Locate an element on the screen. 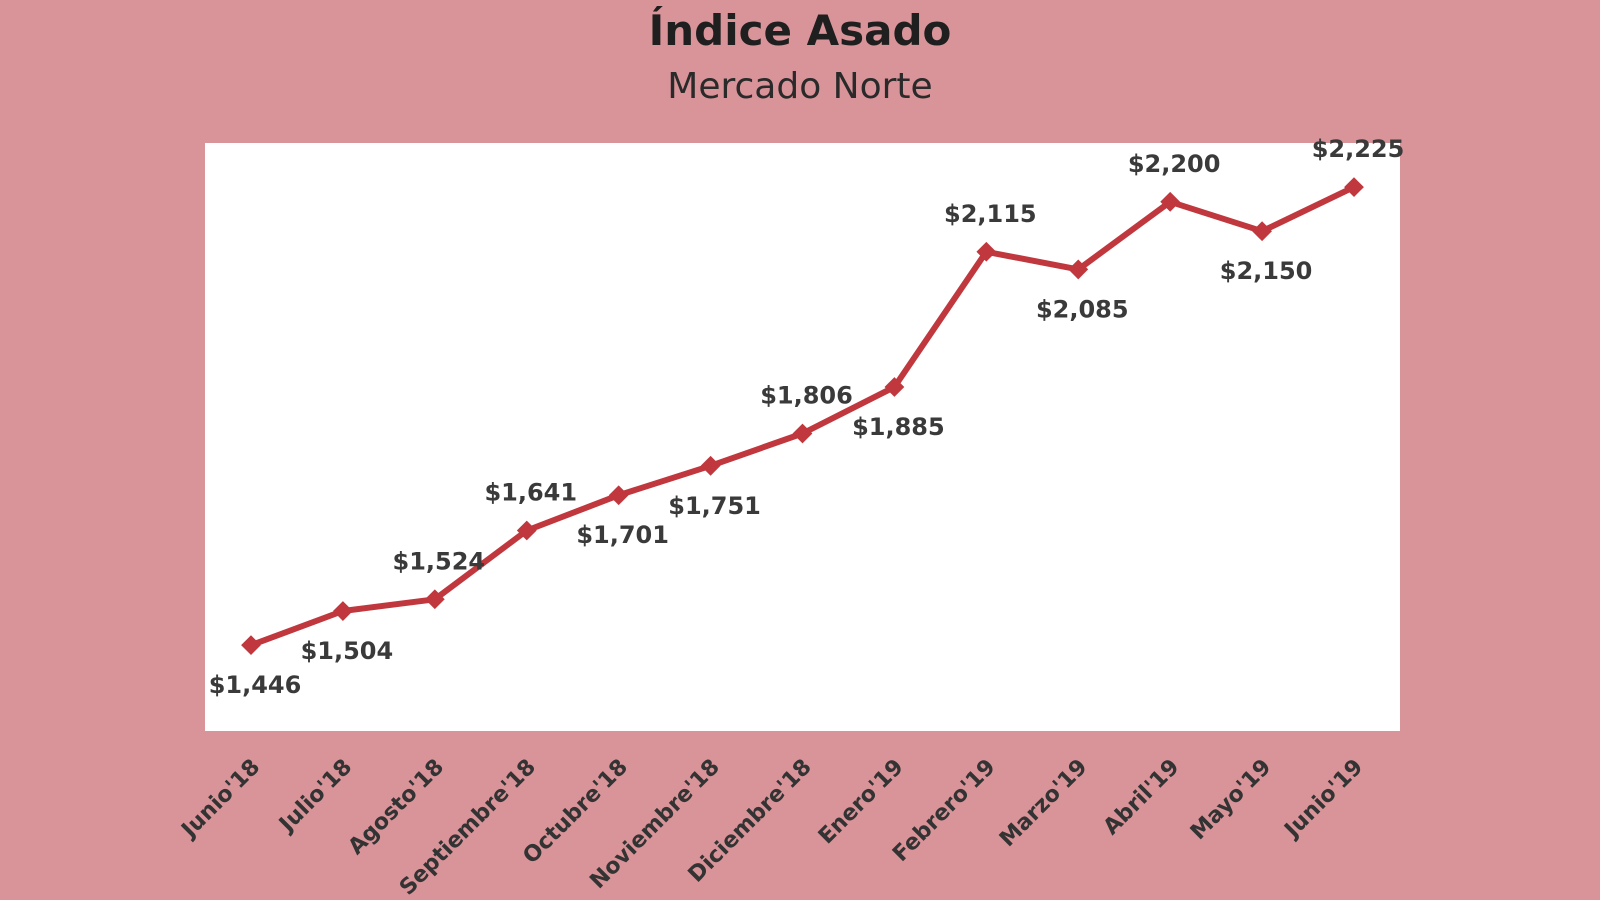  chart-subtitle: Mercado Norte is located at coordinates (800, 86).